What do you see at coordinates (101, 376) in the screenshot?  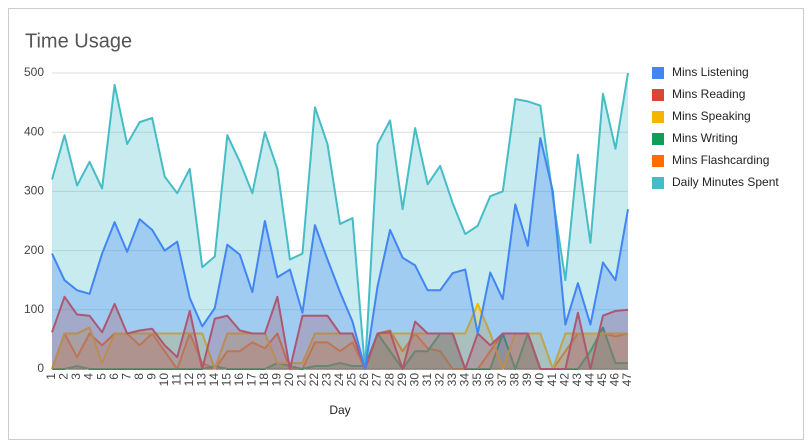 I see `x-tick-label: 5` at bounding box center [101, 376].